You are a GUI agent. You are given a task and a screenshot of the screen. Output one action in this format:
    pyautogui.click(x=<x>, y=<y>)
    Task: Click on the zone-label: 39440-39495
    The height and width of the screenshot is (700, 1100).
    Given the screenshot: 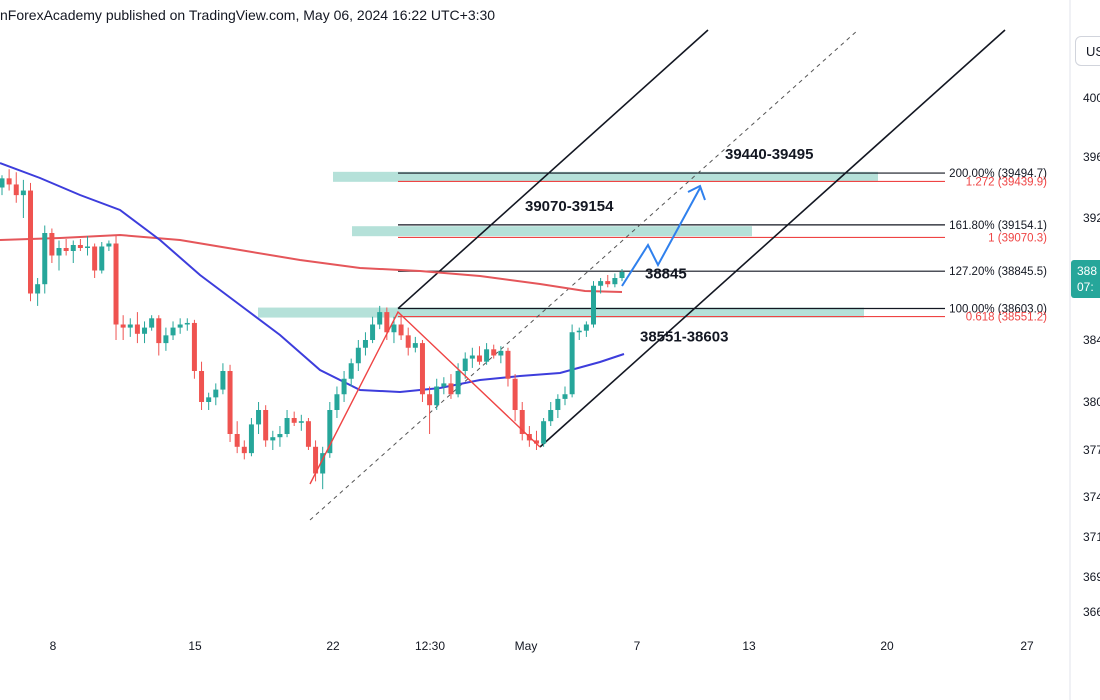 What is the action you would take?
    pyautogui.click(x=769, y=154)
    